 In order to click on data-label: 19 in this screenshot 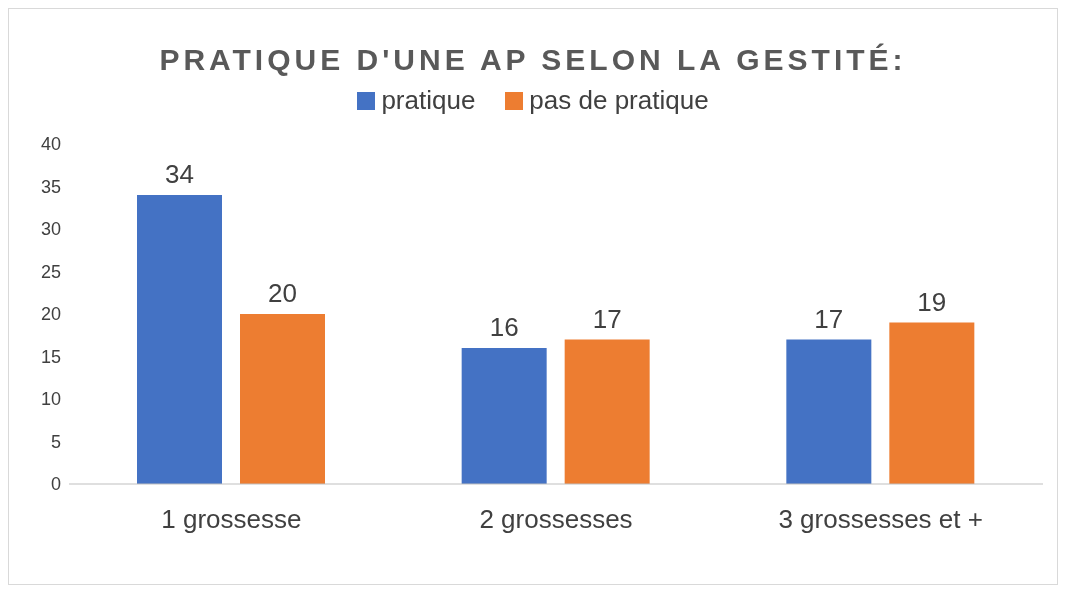, I will do `click(932, 301)`.